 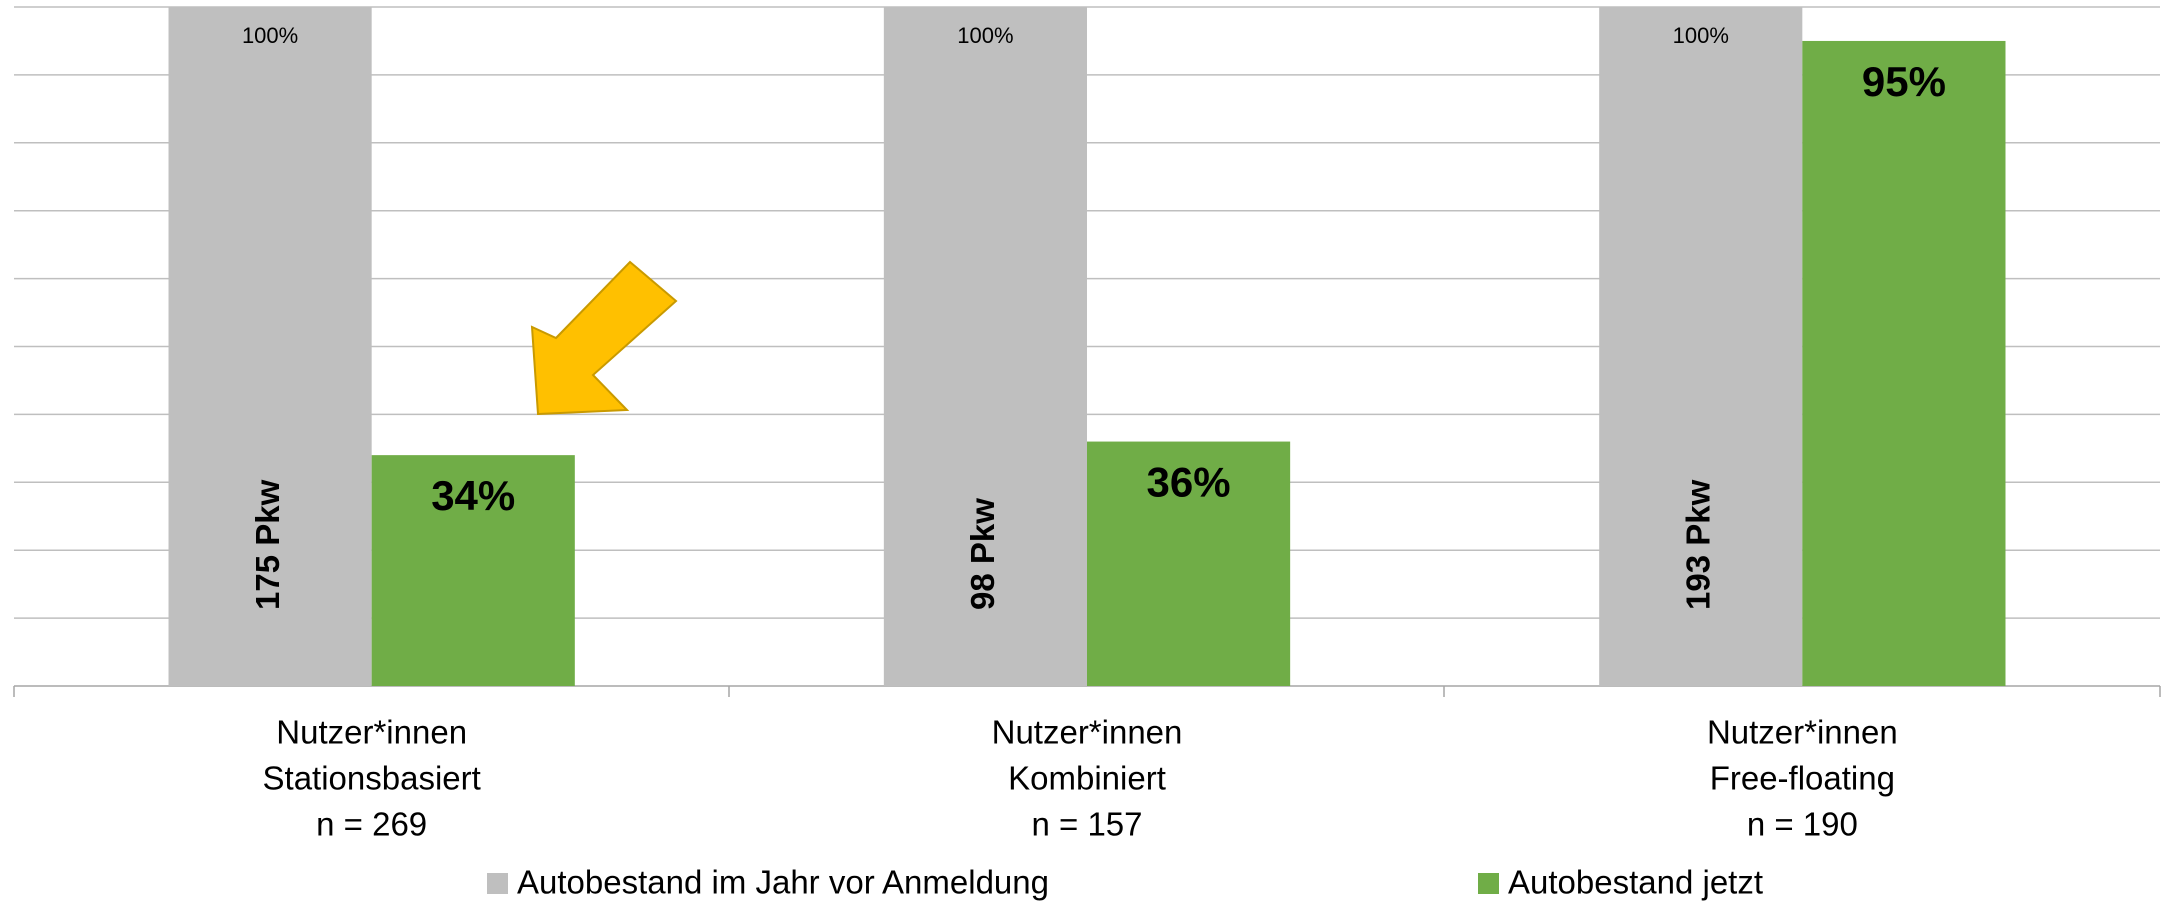 What do you see at coordinates (1087, 778) in the screenshot?
I see `x-tick-label: Kombiniert` at bounding box center [1087, 778].